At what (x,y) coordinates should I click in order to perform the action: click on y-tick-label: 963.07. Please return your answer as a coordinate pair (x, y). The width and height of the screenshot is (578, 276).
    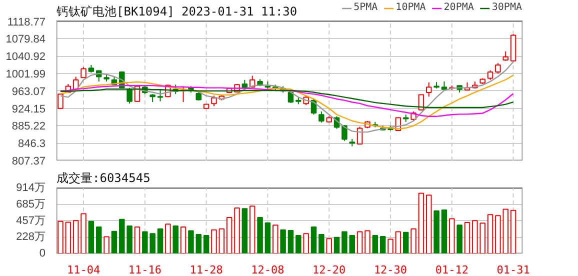
    Looking at the image, I should click on (29, 92).